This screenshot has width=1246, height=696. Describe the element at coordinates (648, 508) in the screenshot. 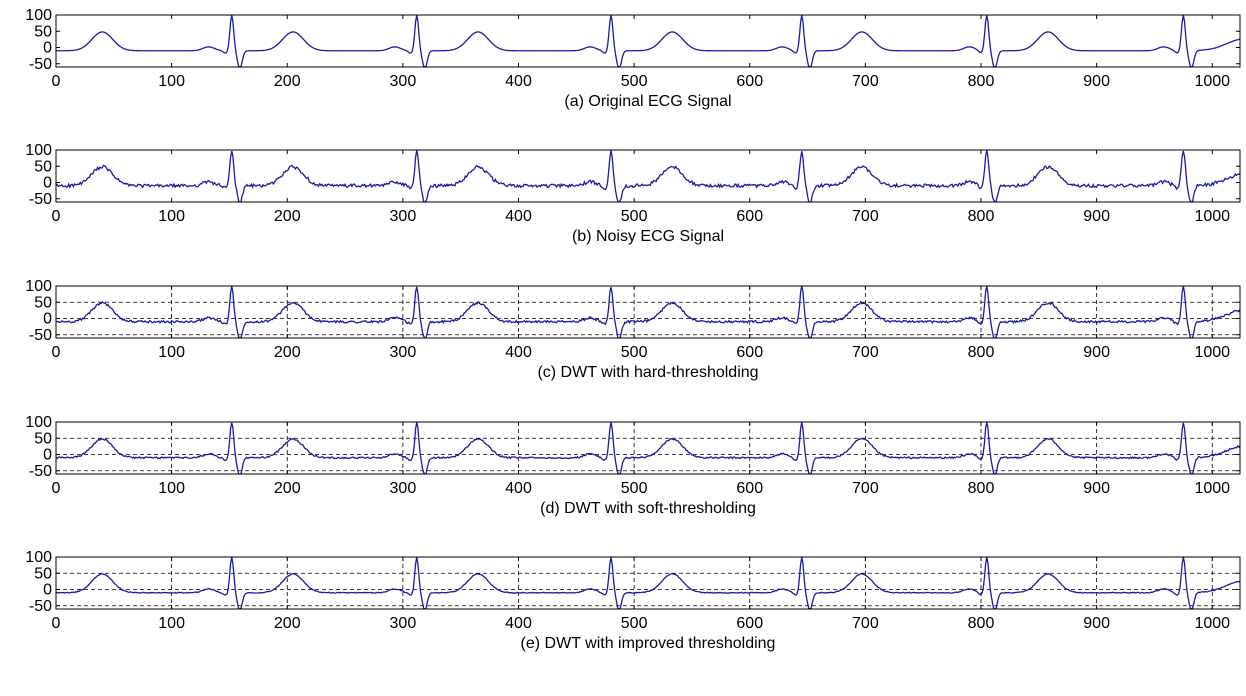

I see `subplot-caption: (d) DWT with soft-thresholding` at that location.